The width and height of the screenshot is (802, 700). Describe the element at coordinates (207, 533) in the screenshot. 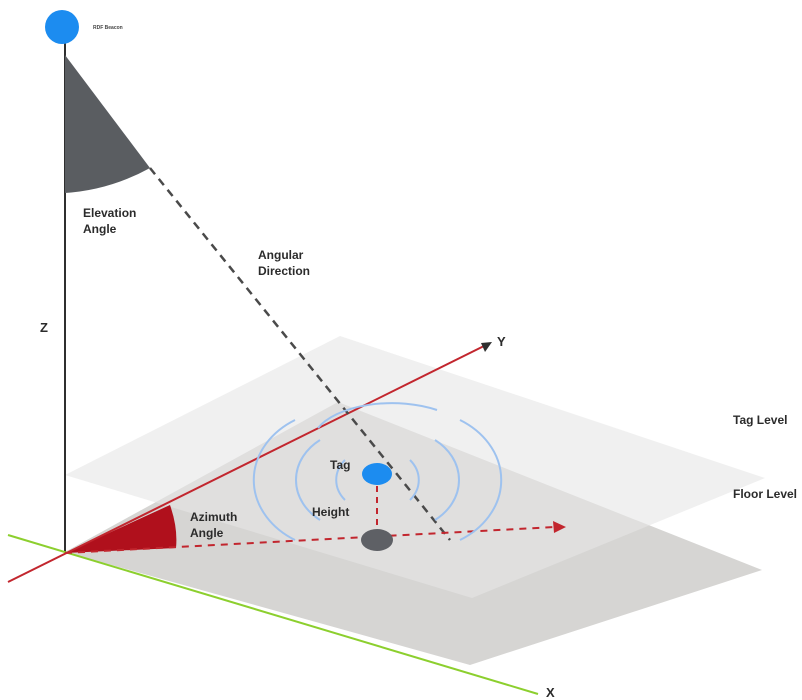

I see `azimuth-angle-label-2: Angle` at that location.